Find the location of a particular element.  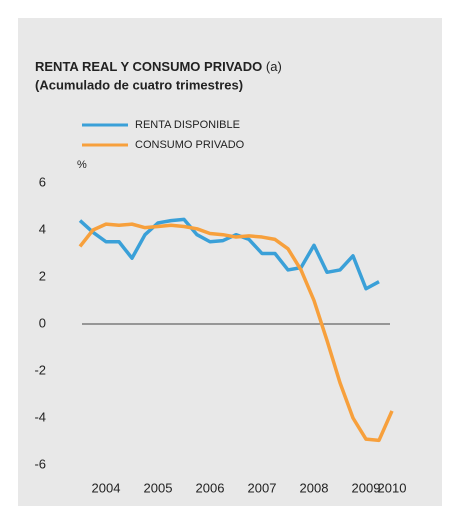

x-tick-label: 2010 is located at coordinates (392, 487).